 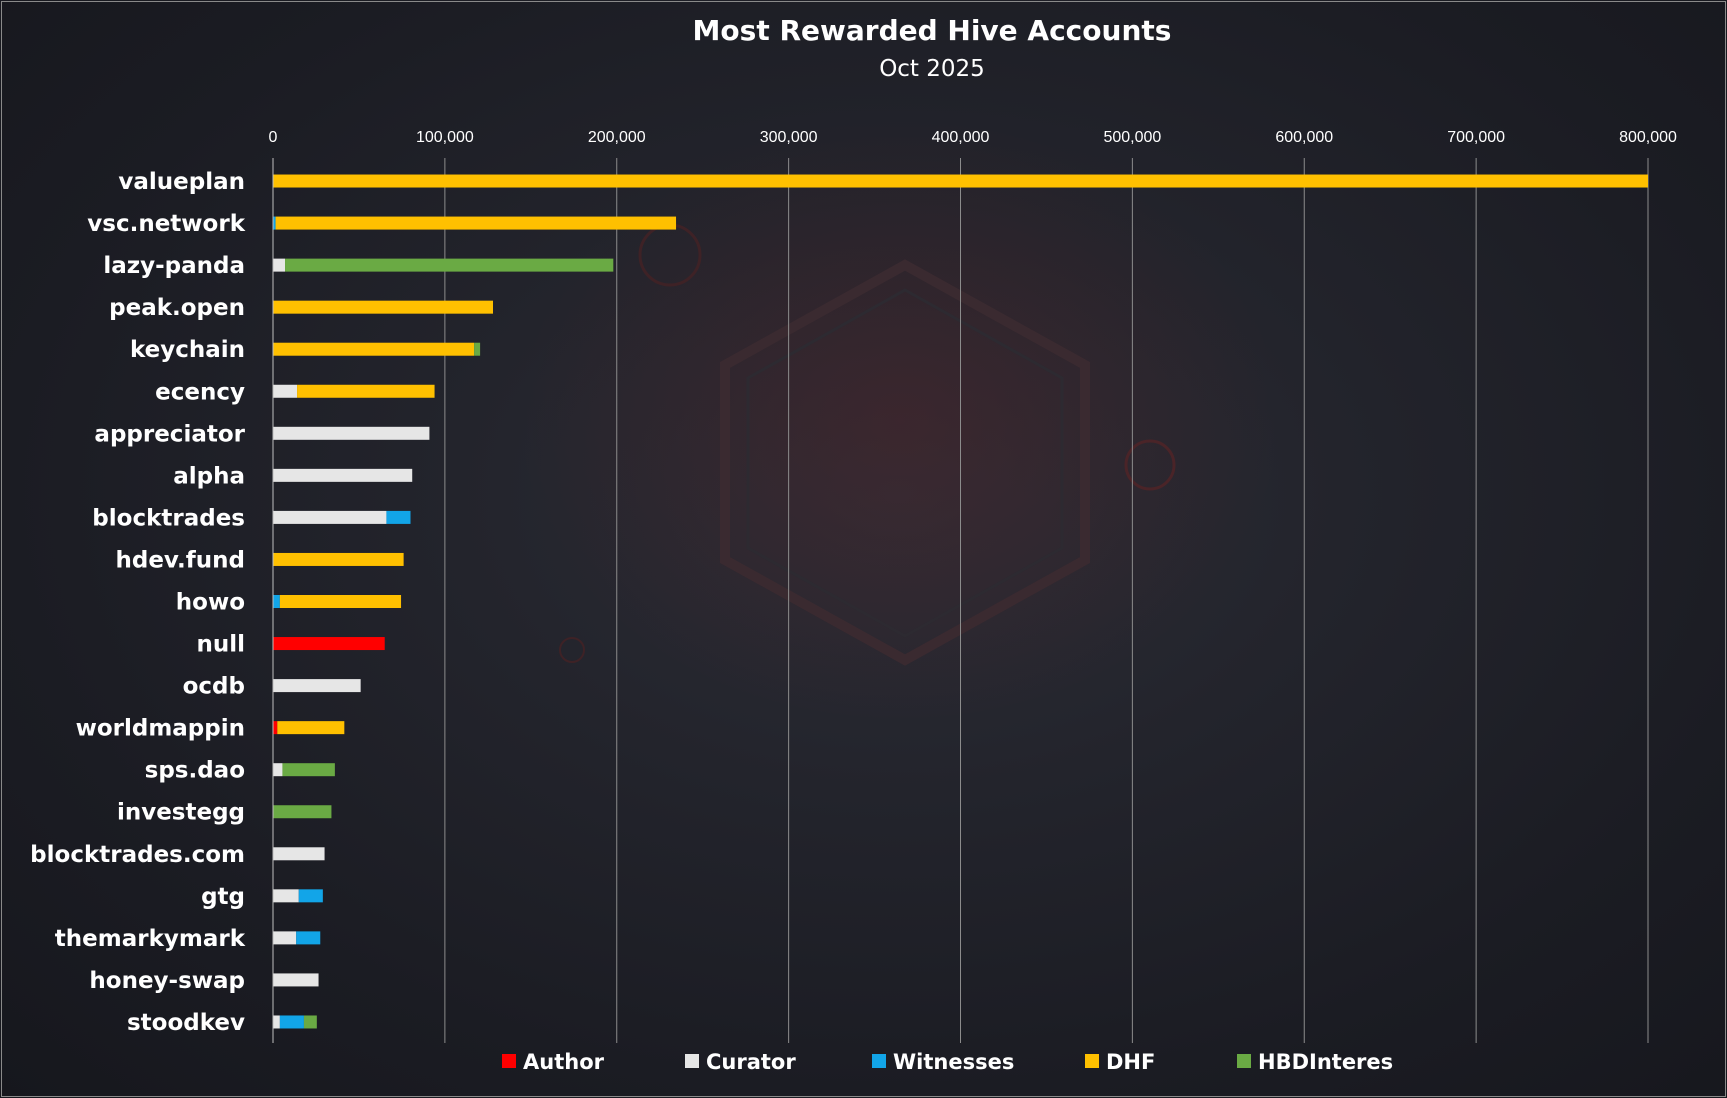 I want to click on category-label: vsc.network, so click(x=166, y=224).